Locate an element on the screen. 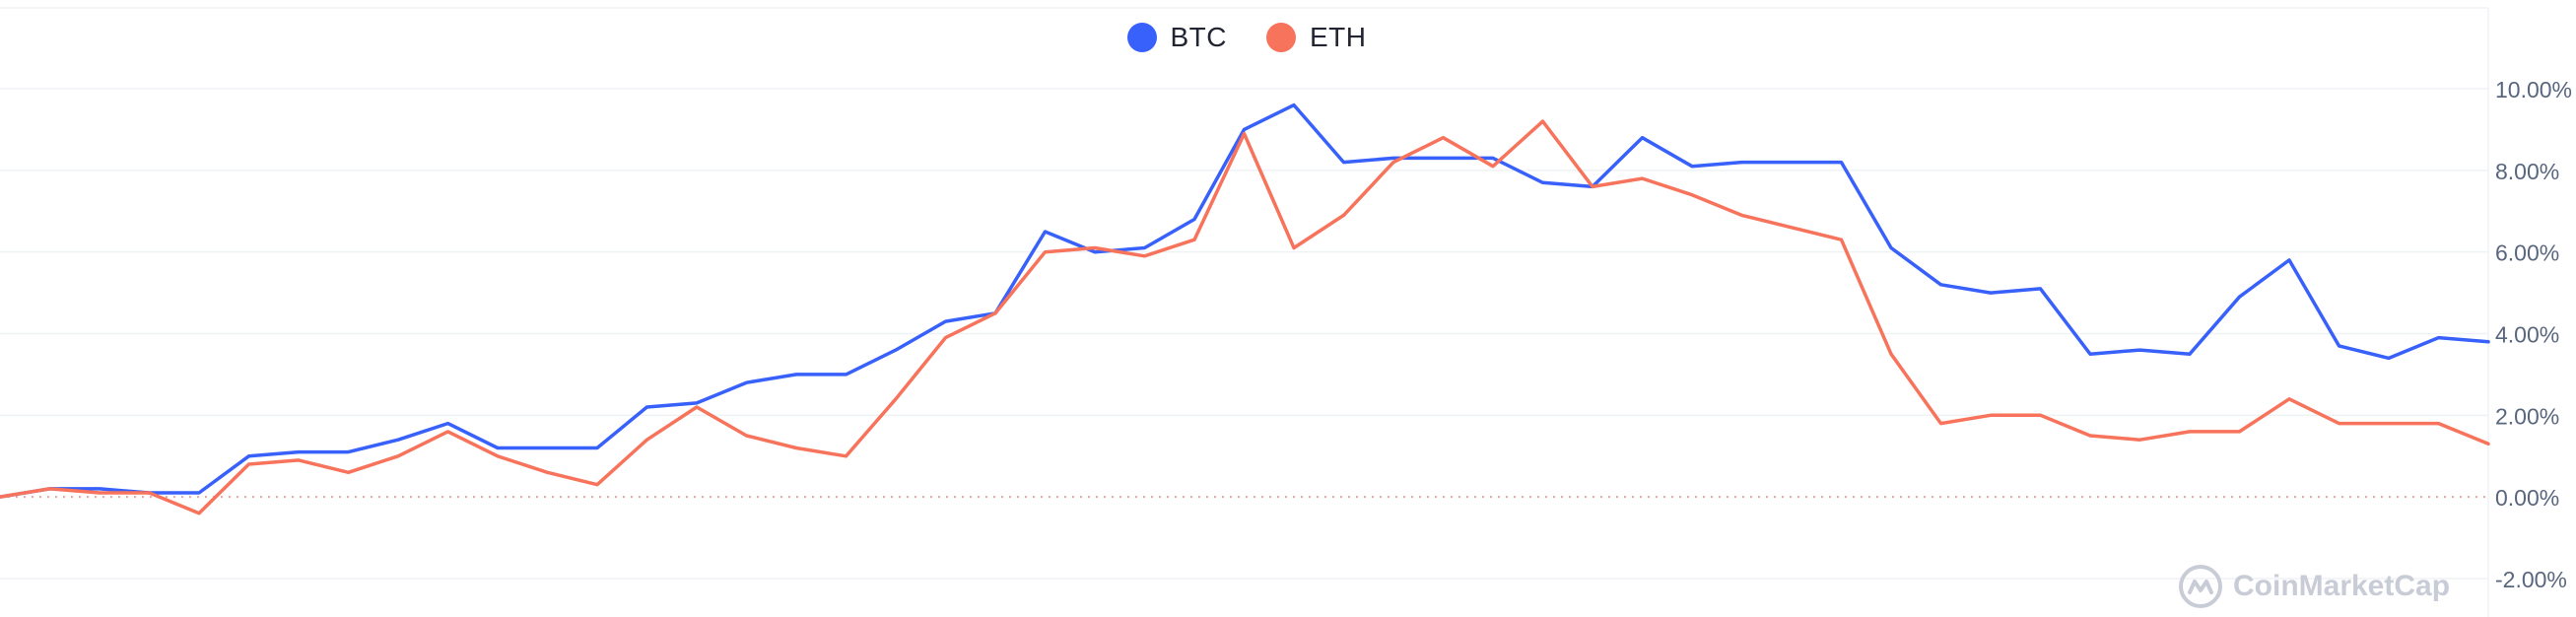 The width and height of the screenshot is (2576, 617). watermark-text: CoinMarketCap is located at coordinates (2342, 586).